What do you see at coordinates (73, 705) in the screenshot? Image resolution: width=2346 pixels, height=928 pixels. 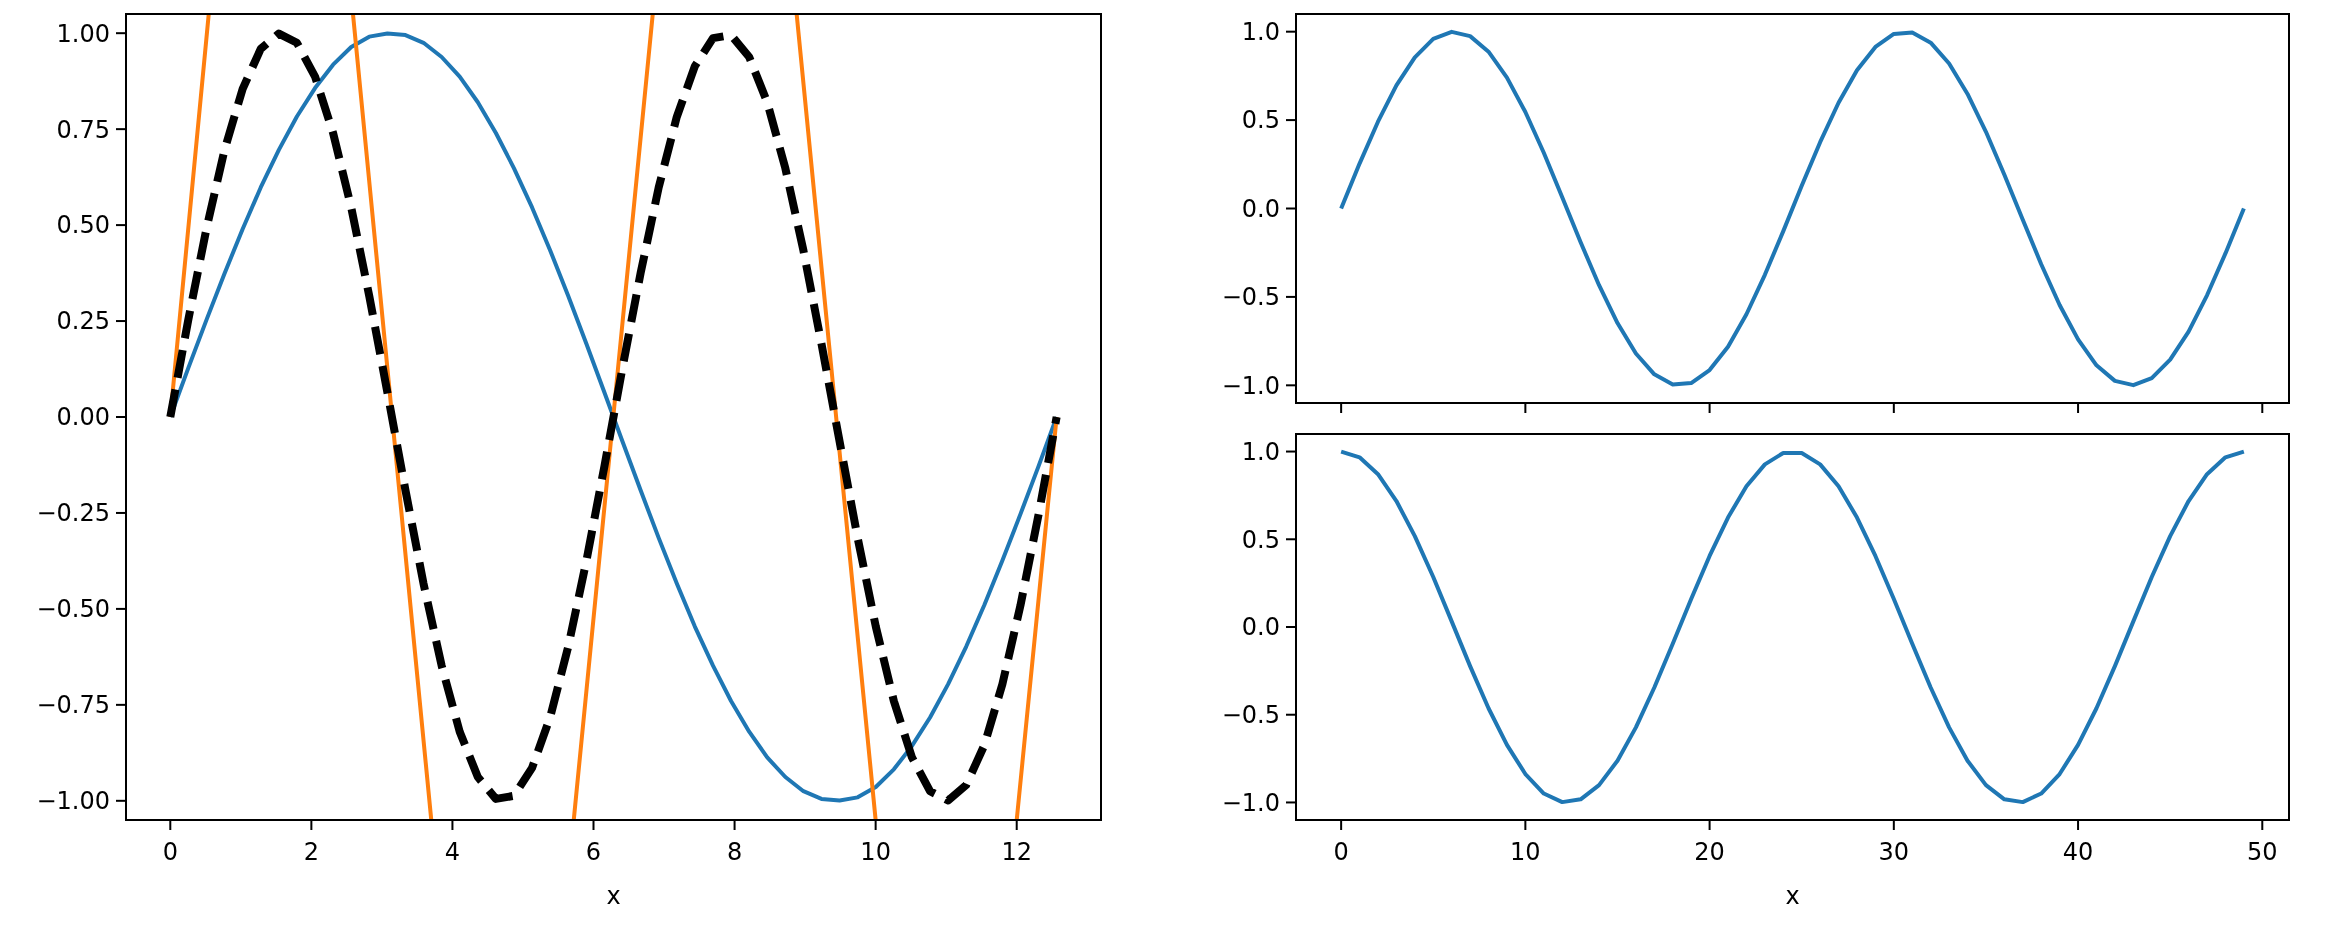 I see `y-tick-label: −0.75` at bounding box center [73, 705].